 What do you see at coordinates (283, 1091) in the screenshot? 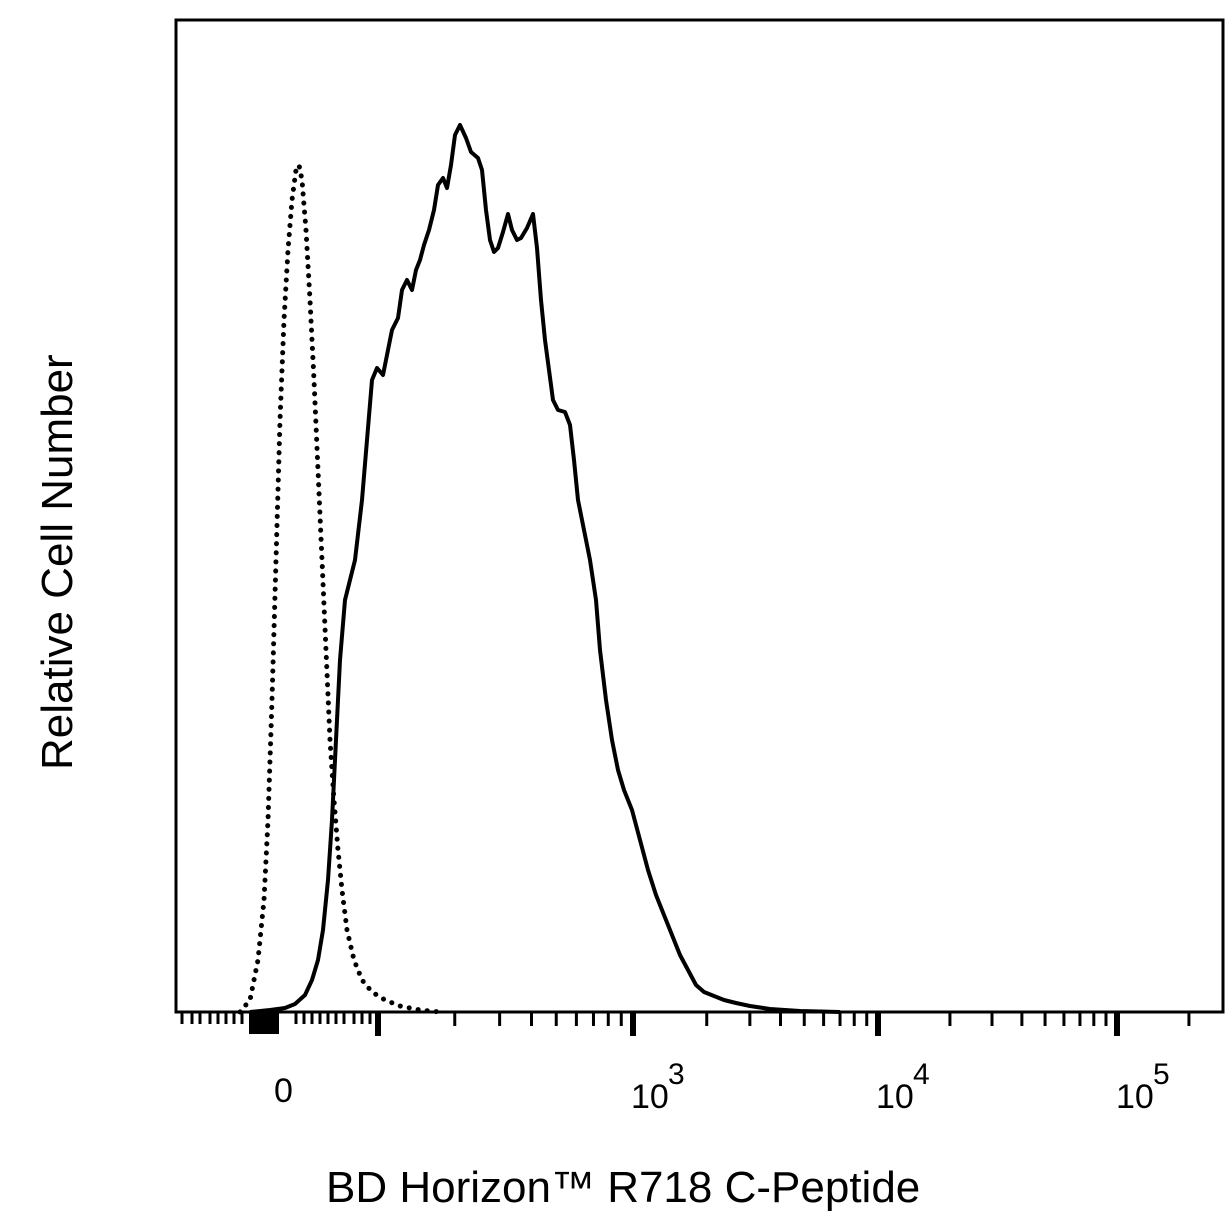
I see `x-tick-label-0: 0` at bounding box center [283, 1091].